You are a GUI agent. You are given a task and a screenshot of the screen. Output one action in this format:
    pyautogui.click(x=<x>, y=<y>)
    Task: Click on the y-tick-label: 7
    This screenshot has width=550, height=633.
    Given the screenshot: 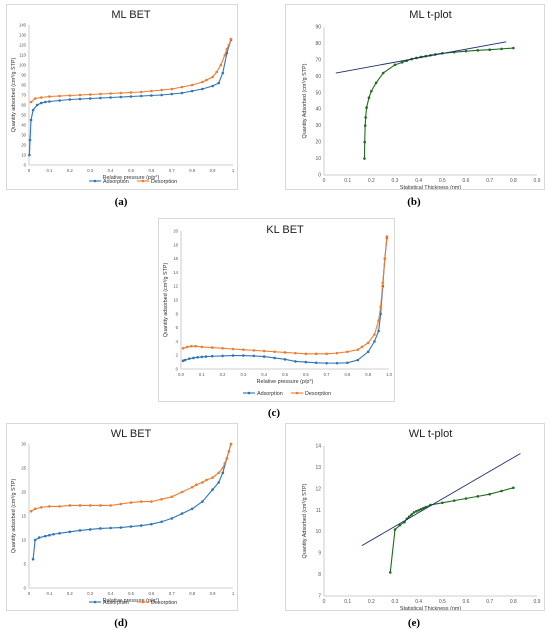 What is the action you would take?
    pyautogui.click(x=319, y=597)
    